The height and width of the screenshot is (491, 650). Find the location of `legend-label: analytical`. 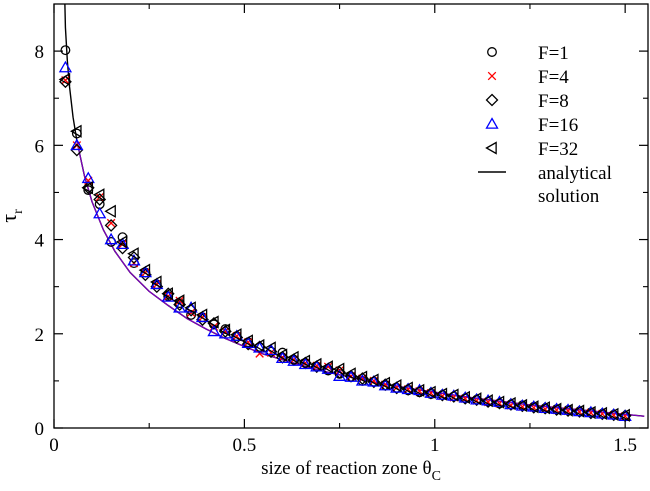

legend-label: analytical is located at coordinates (575, 173).